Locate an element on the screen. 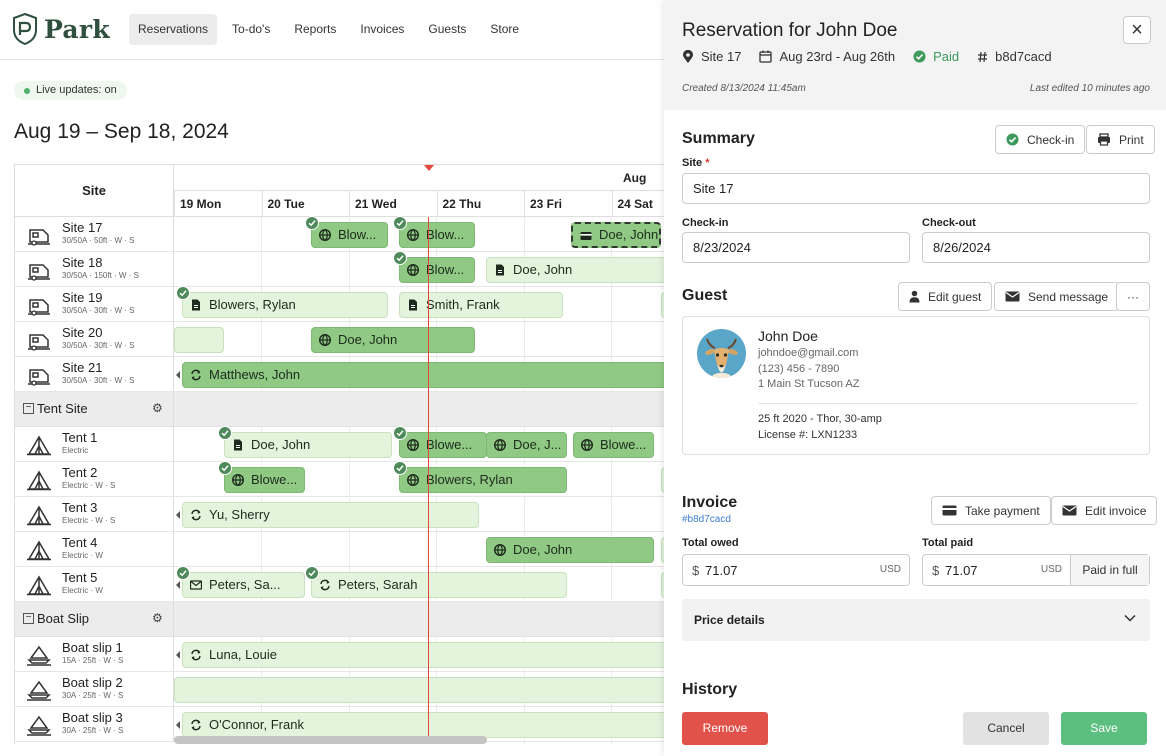  site-cell: Site 19 30/50A · 30ft · W · S is located at coordinates (94, 304).